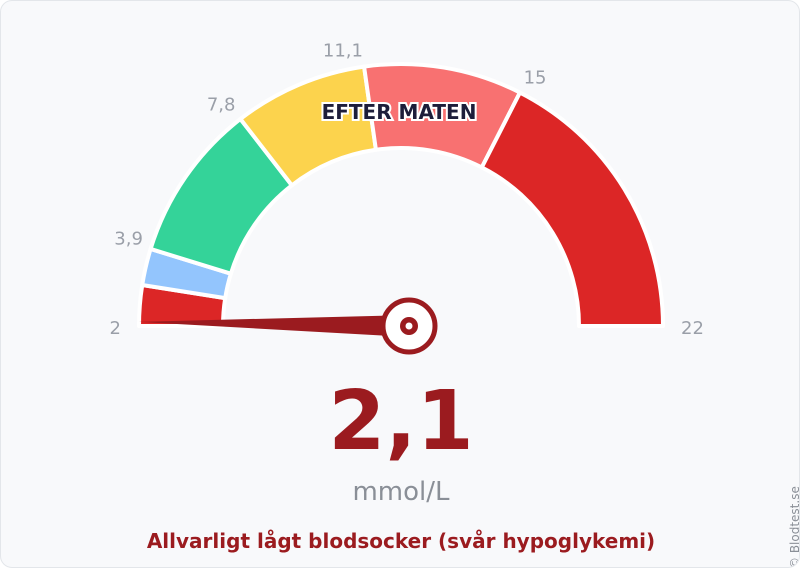 The height and width of the screenshot is (568, 800). Describe the element at coordinates (692, 328) in the screenshot. I see `tick-label-5: 22` at that location.